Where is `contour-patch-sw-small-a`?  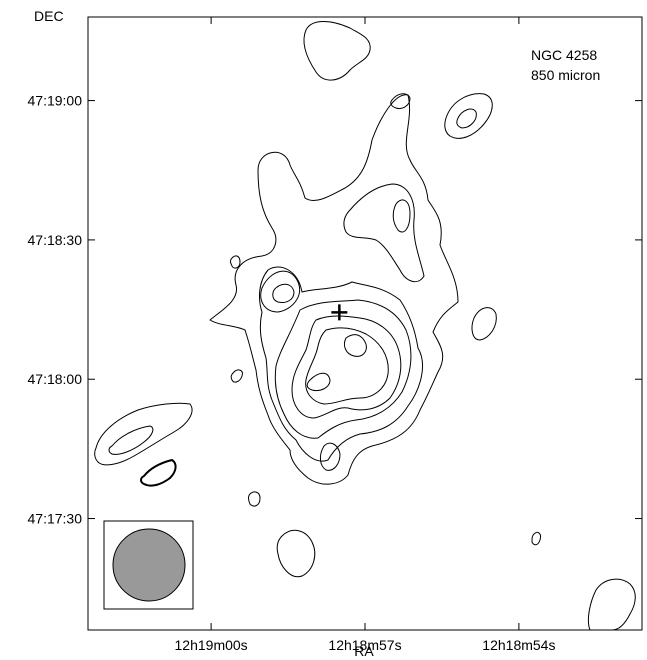
contour-patch-sw-small-a is located at coordinates (236, 376).